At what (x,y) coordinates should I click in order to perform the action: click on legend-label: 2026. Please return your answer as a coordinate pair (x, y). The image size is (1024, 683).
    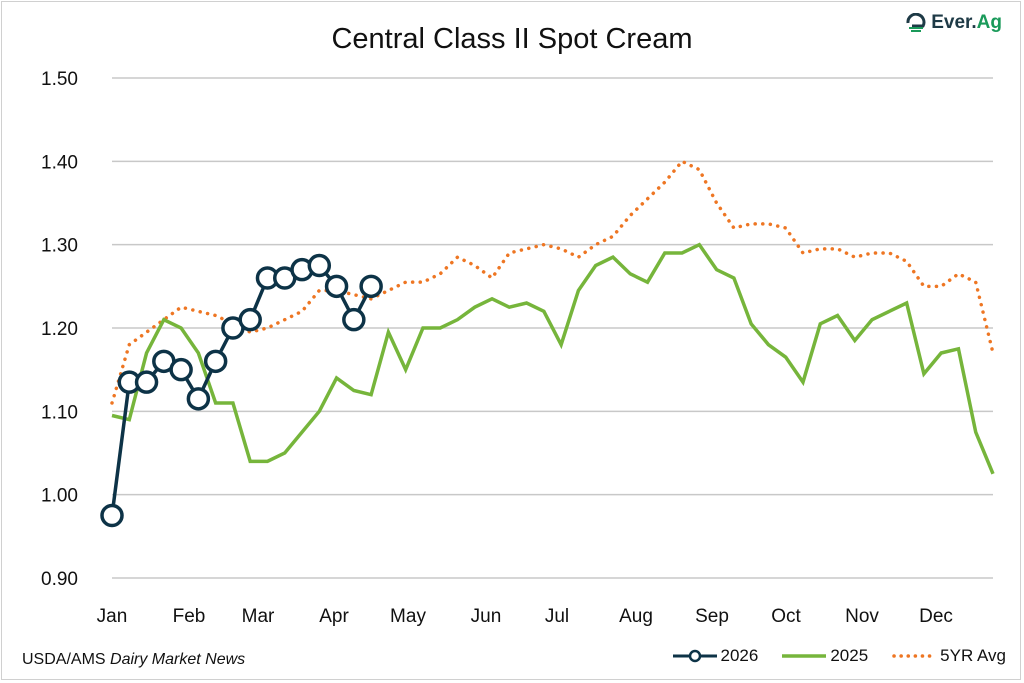
    Looking at the image, I should click on (739, 655).